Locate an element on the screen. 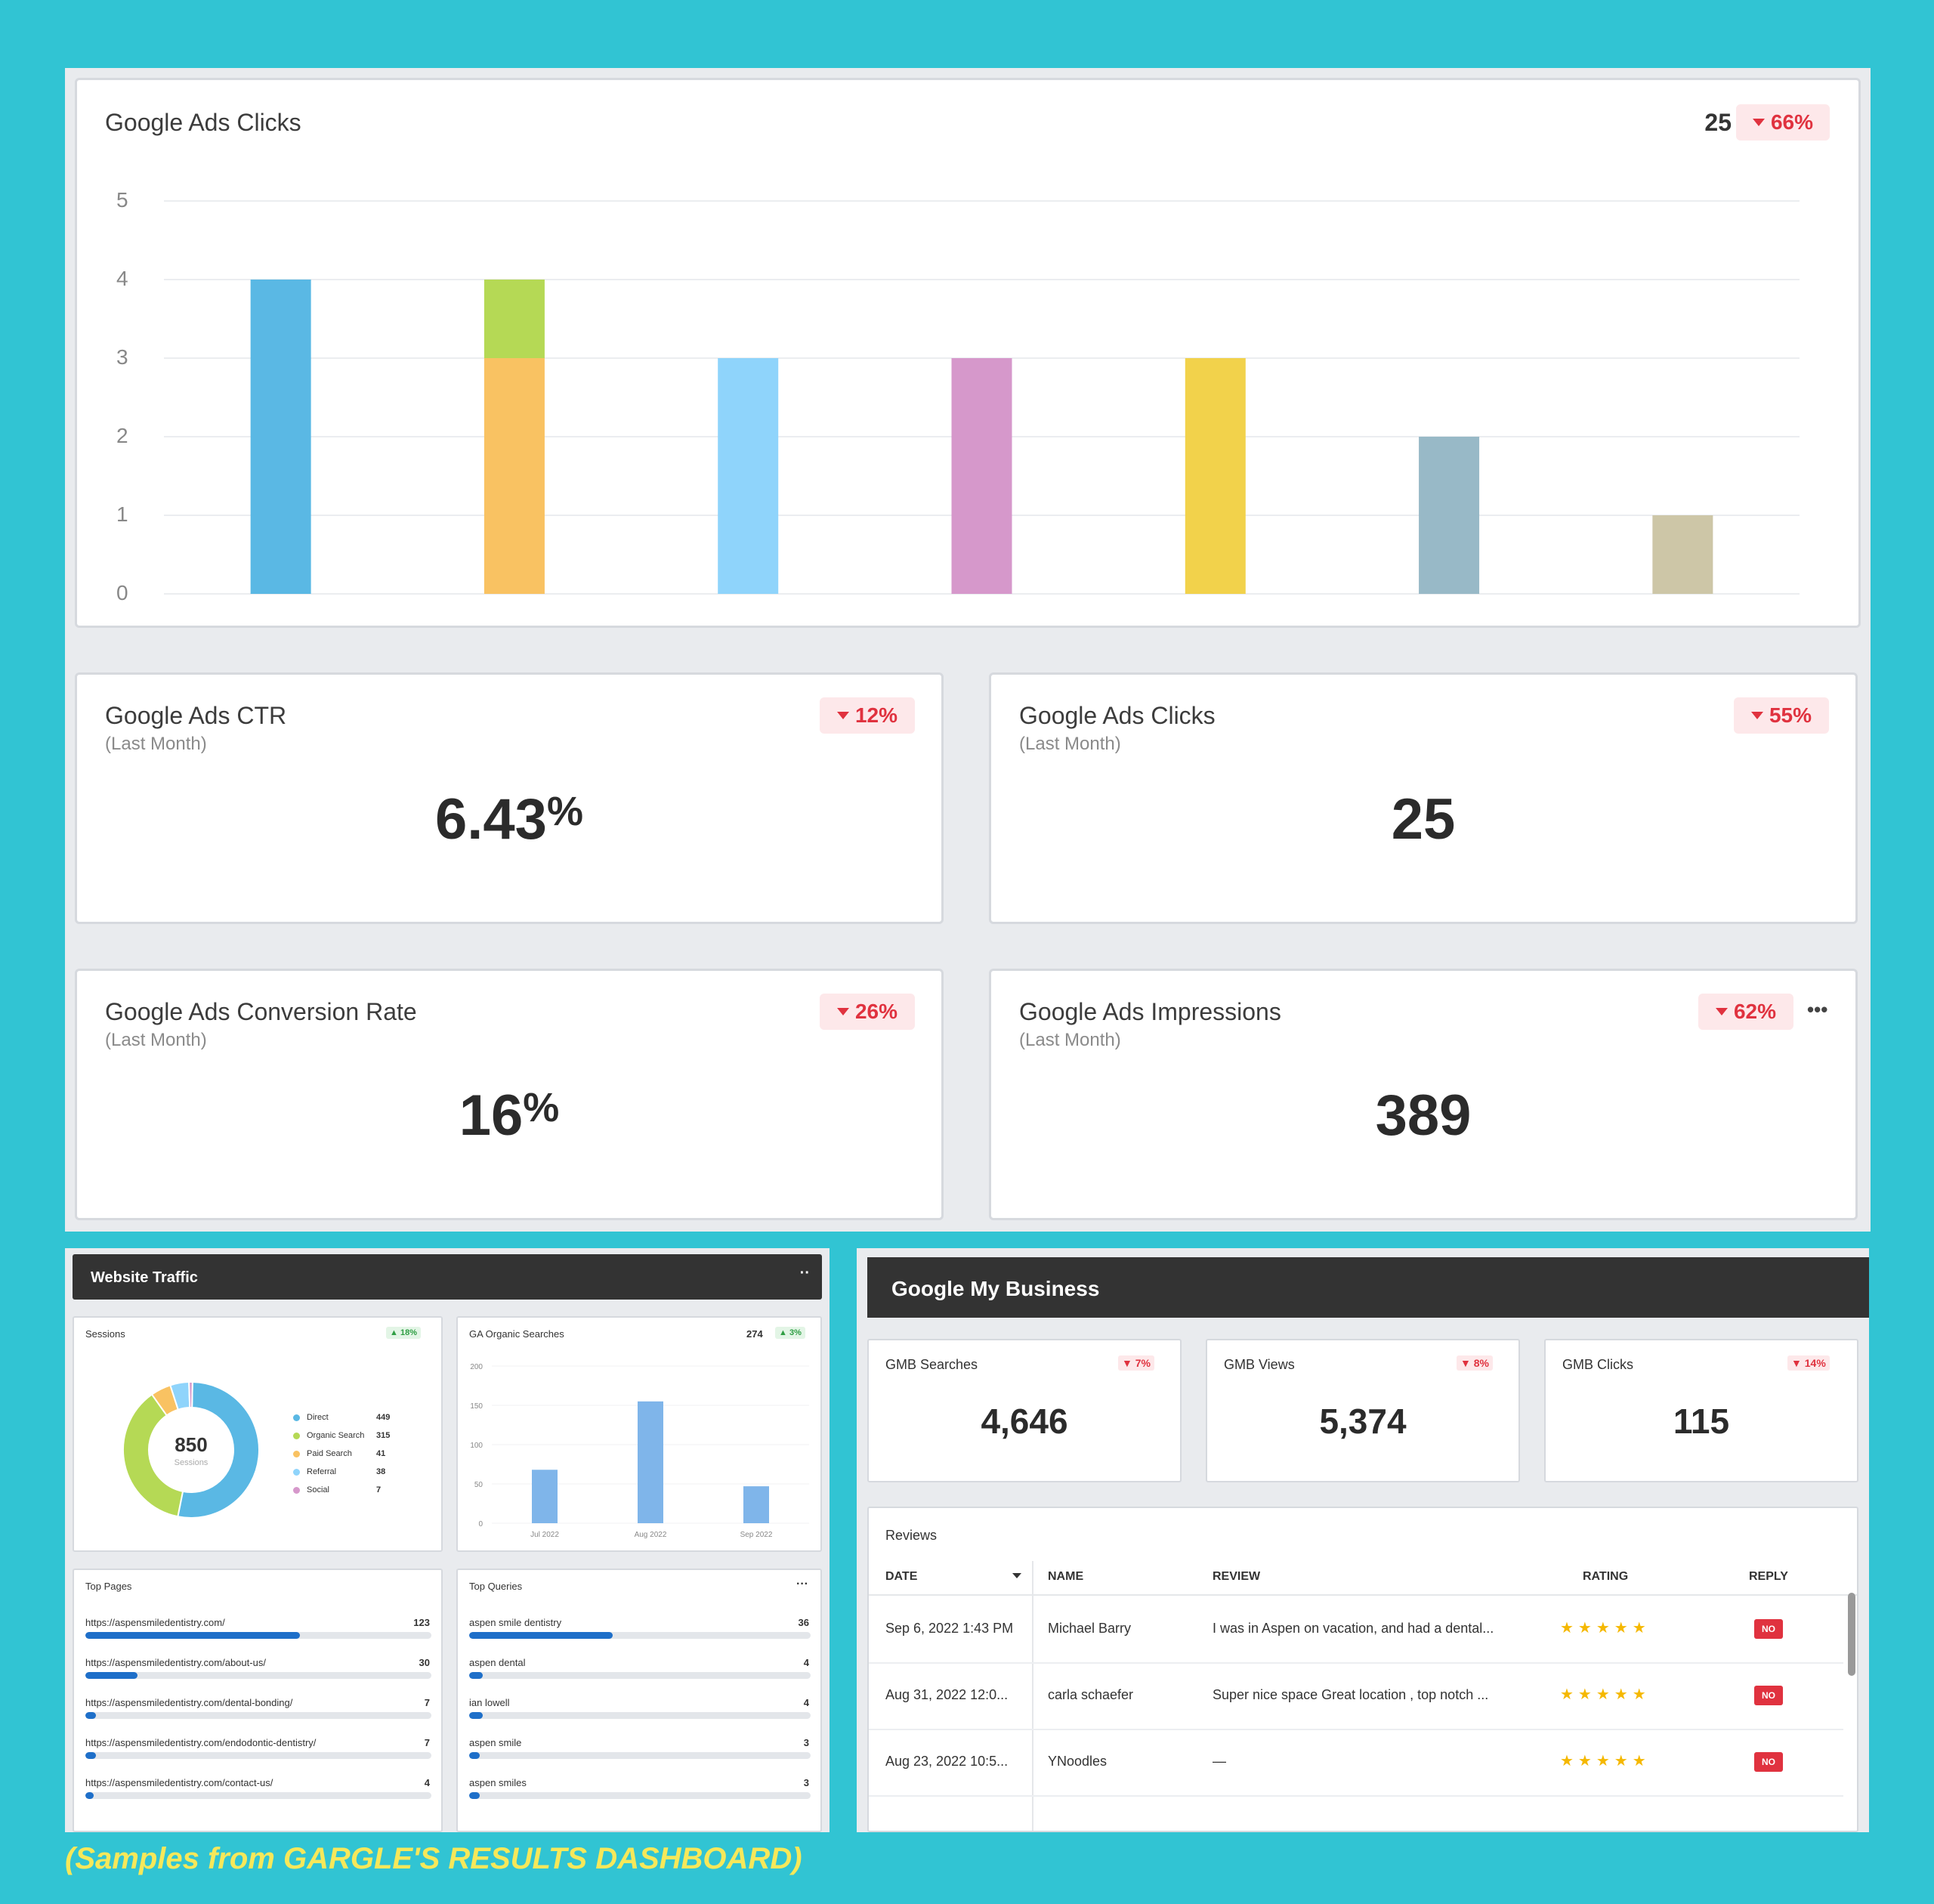 This screenshot has width=1934, height=1904. list-item-label: aspen smile is located at coordinates (496, 1742).